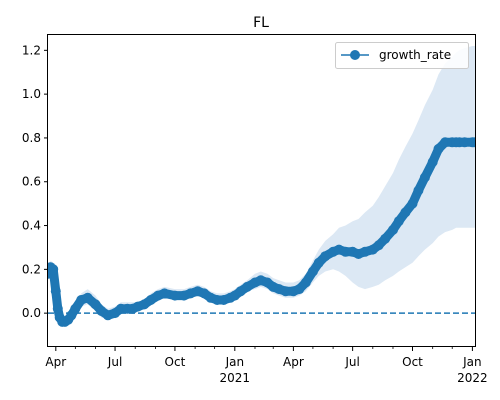 The image size is (500, 400). What do you see at coordinates (31, 50) in the screenshot?
I see `y-tick-label: 1.2` at bounding box center [31, 50].